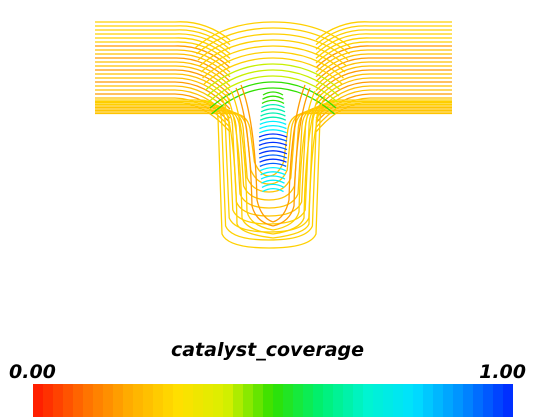  What do you see at coordinates (32, 372) in the screenshot?
I see `colorbar-min-label: 0.00` at bounding box center [32, 372].